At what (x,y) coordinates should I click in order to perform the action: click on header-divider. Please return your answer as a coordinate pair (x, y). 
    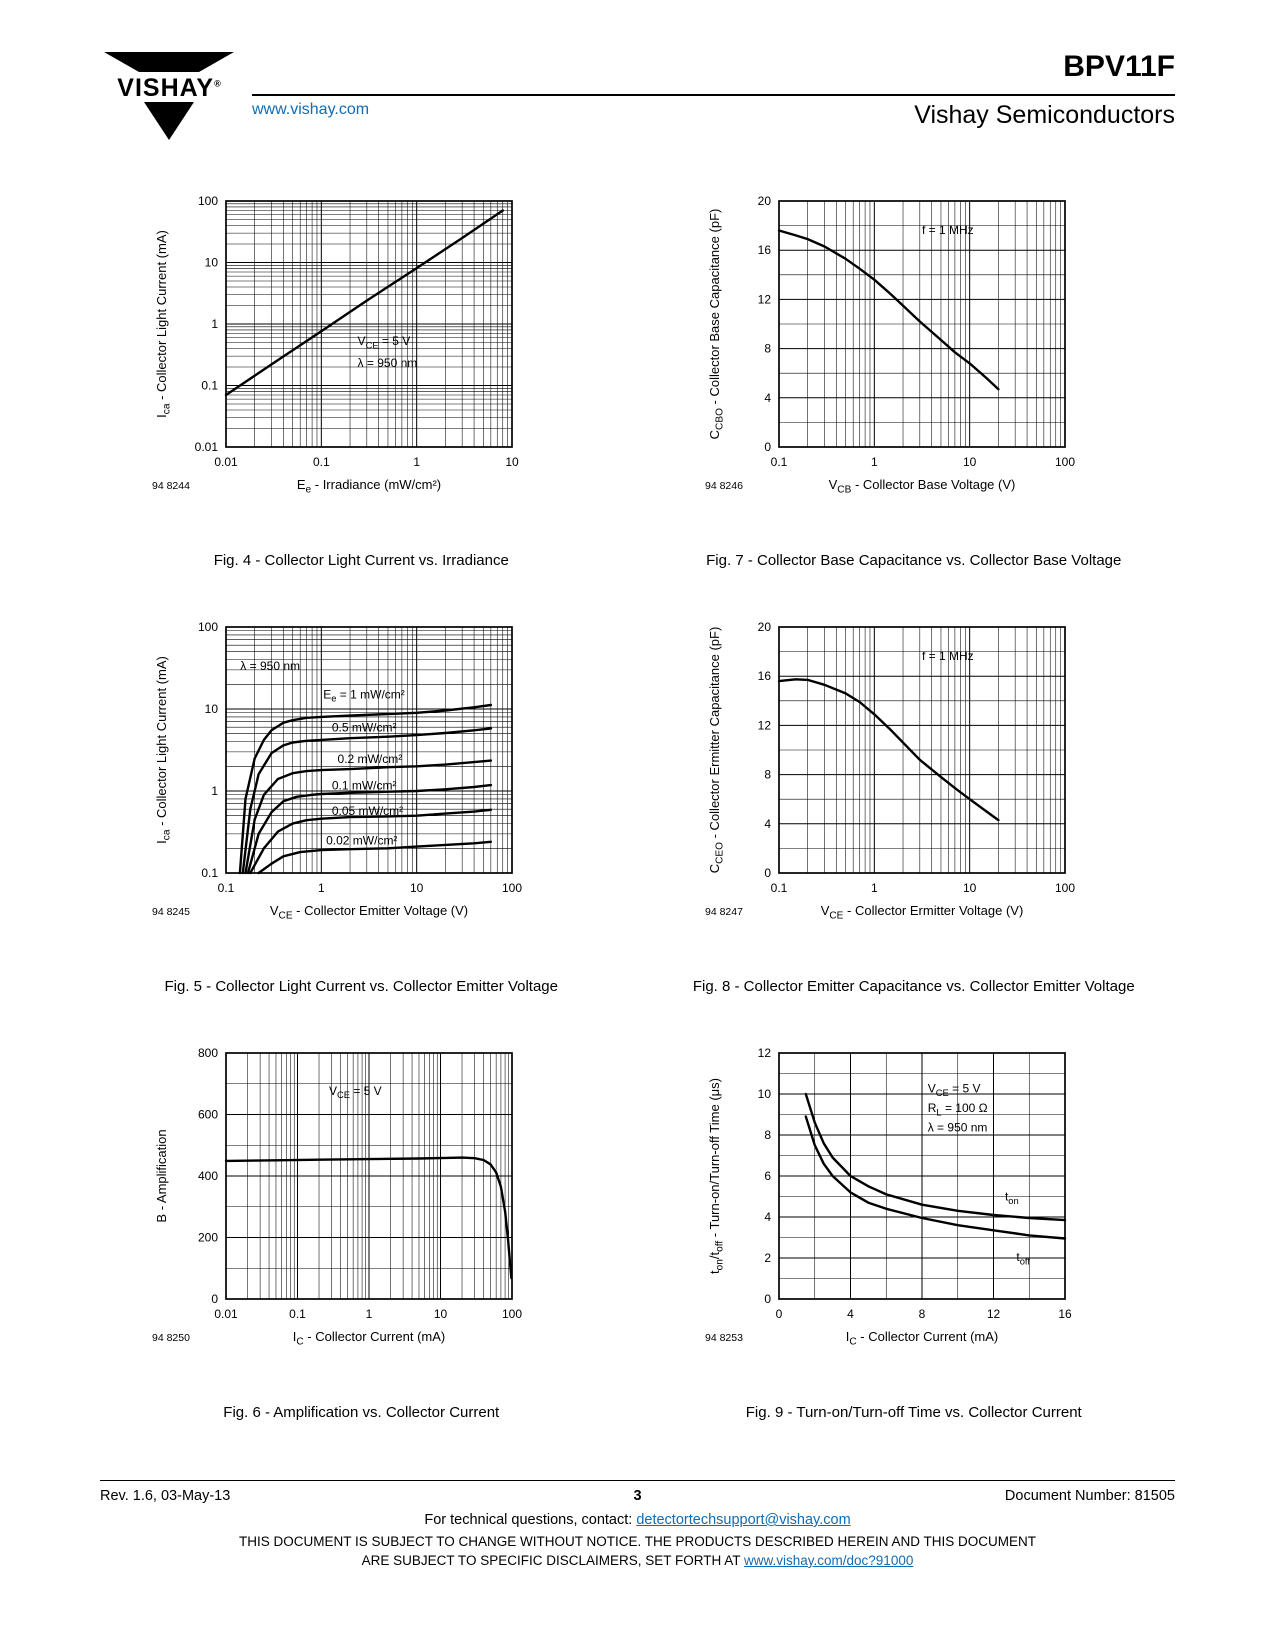
    Looking at the image, I should click on (713, 95).